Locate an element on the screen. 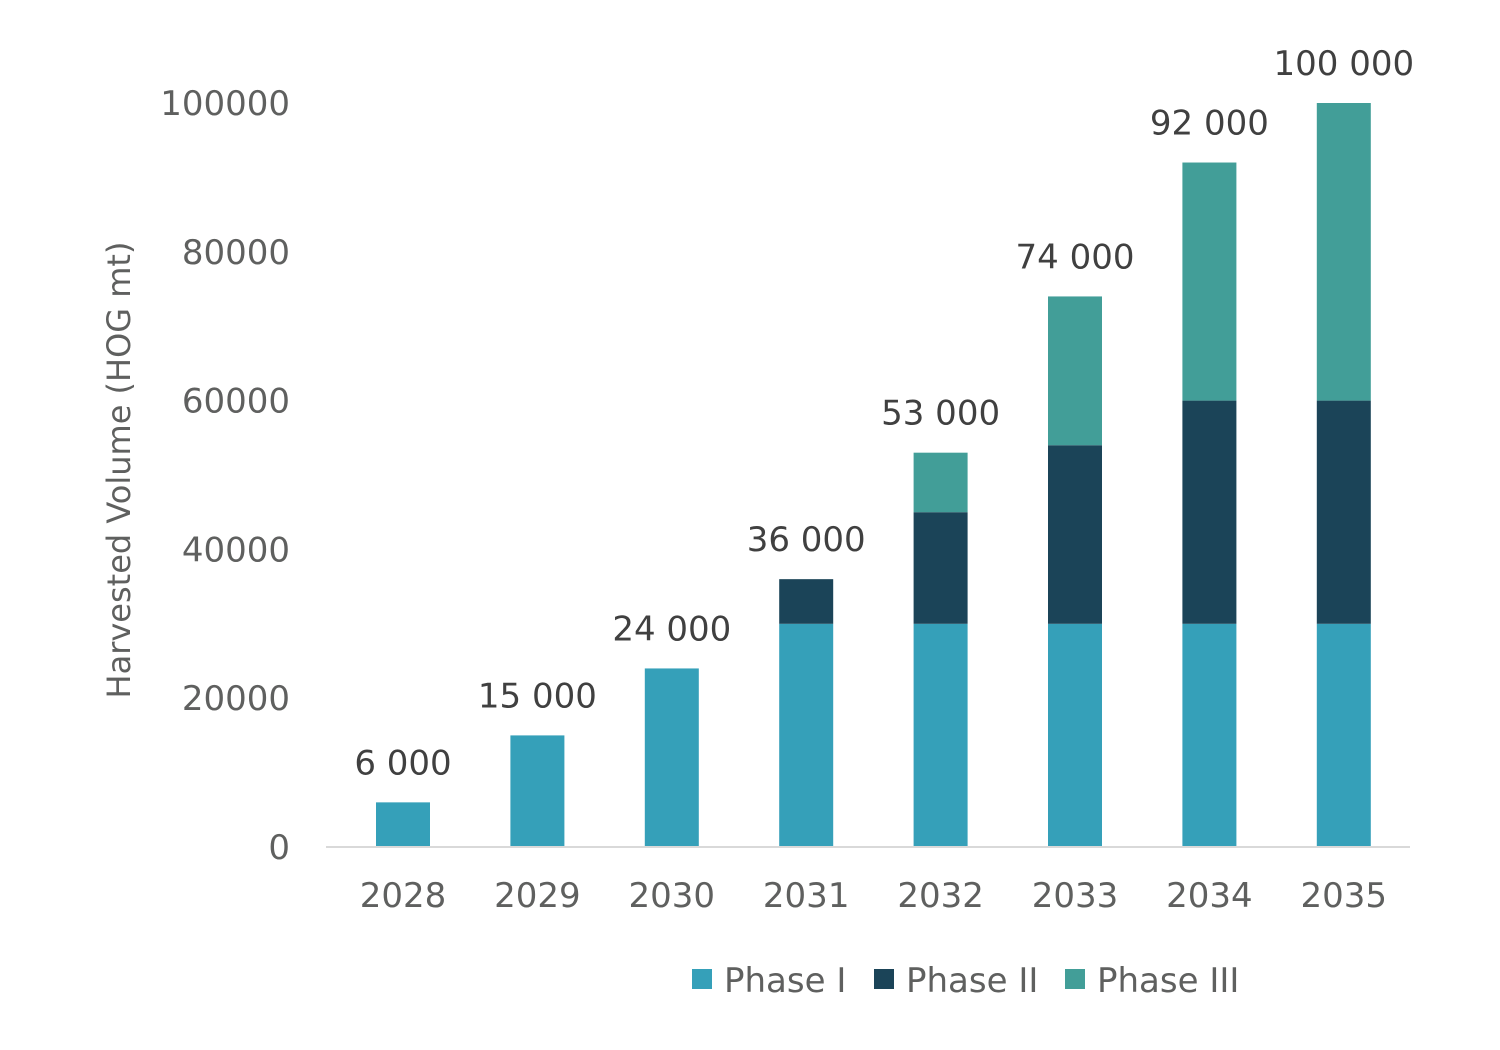 The width and height of the screenshot is (1500, 1050). x-tick-label-2028: 2028 is located at coordinates (403, 896).